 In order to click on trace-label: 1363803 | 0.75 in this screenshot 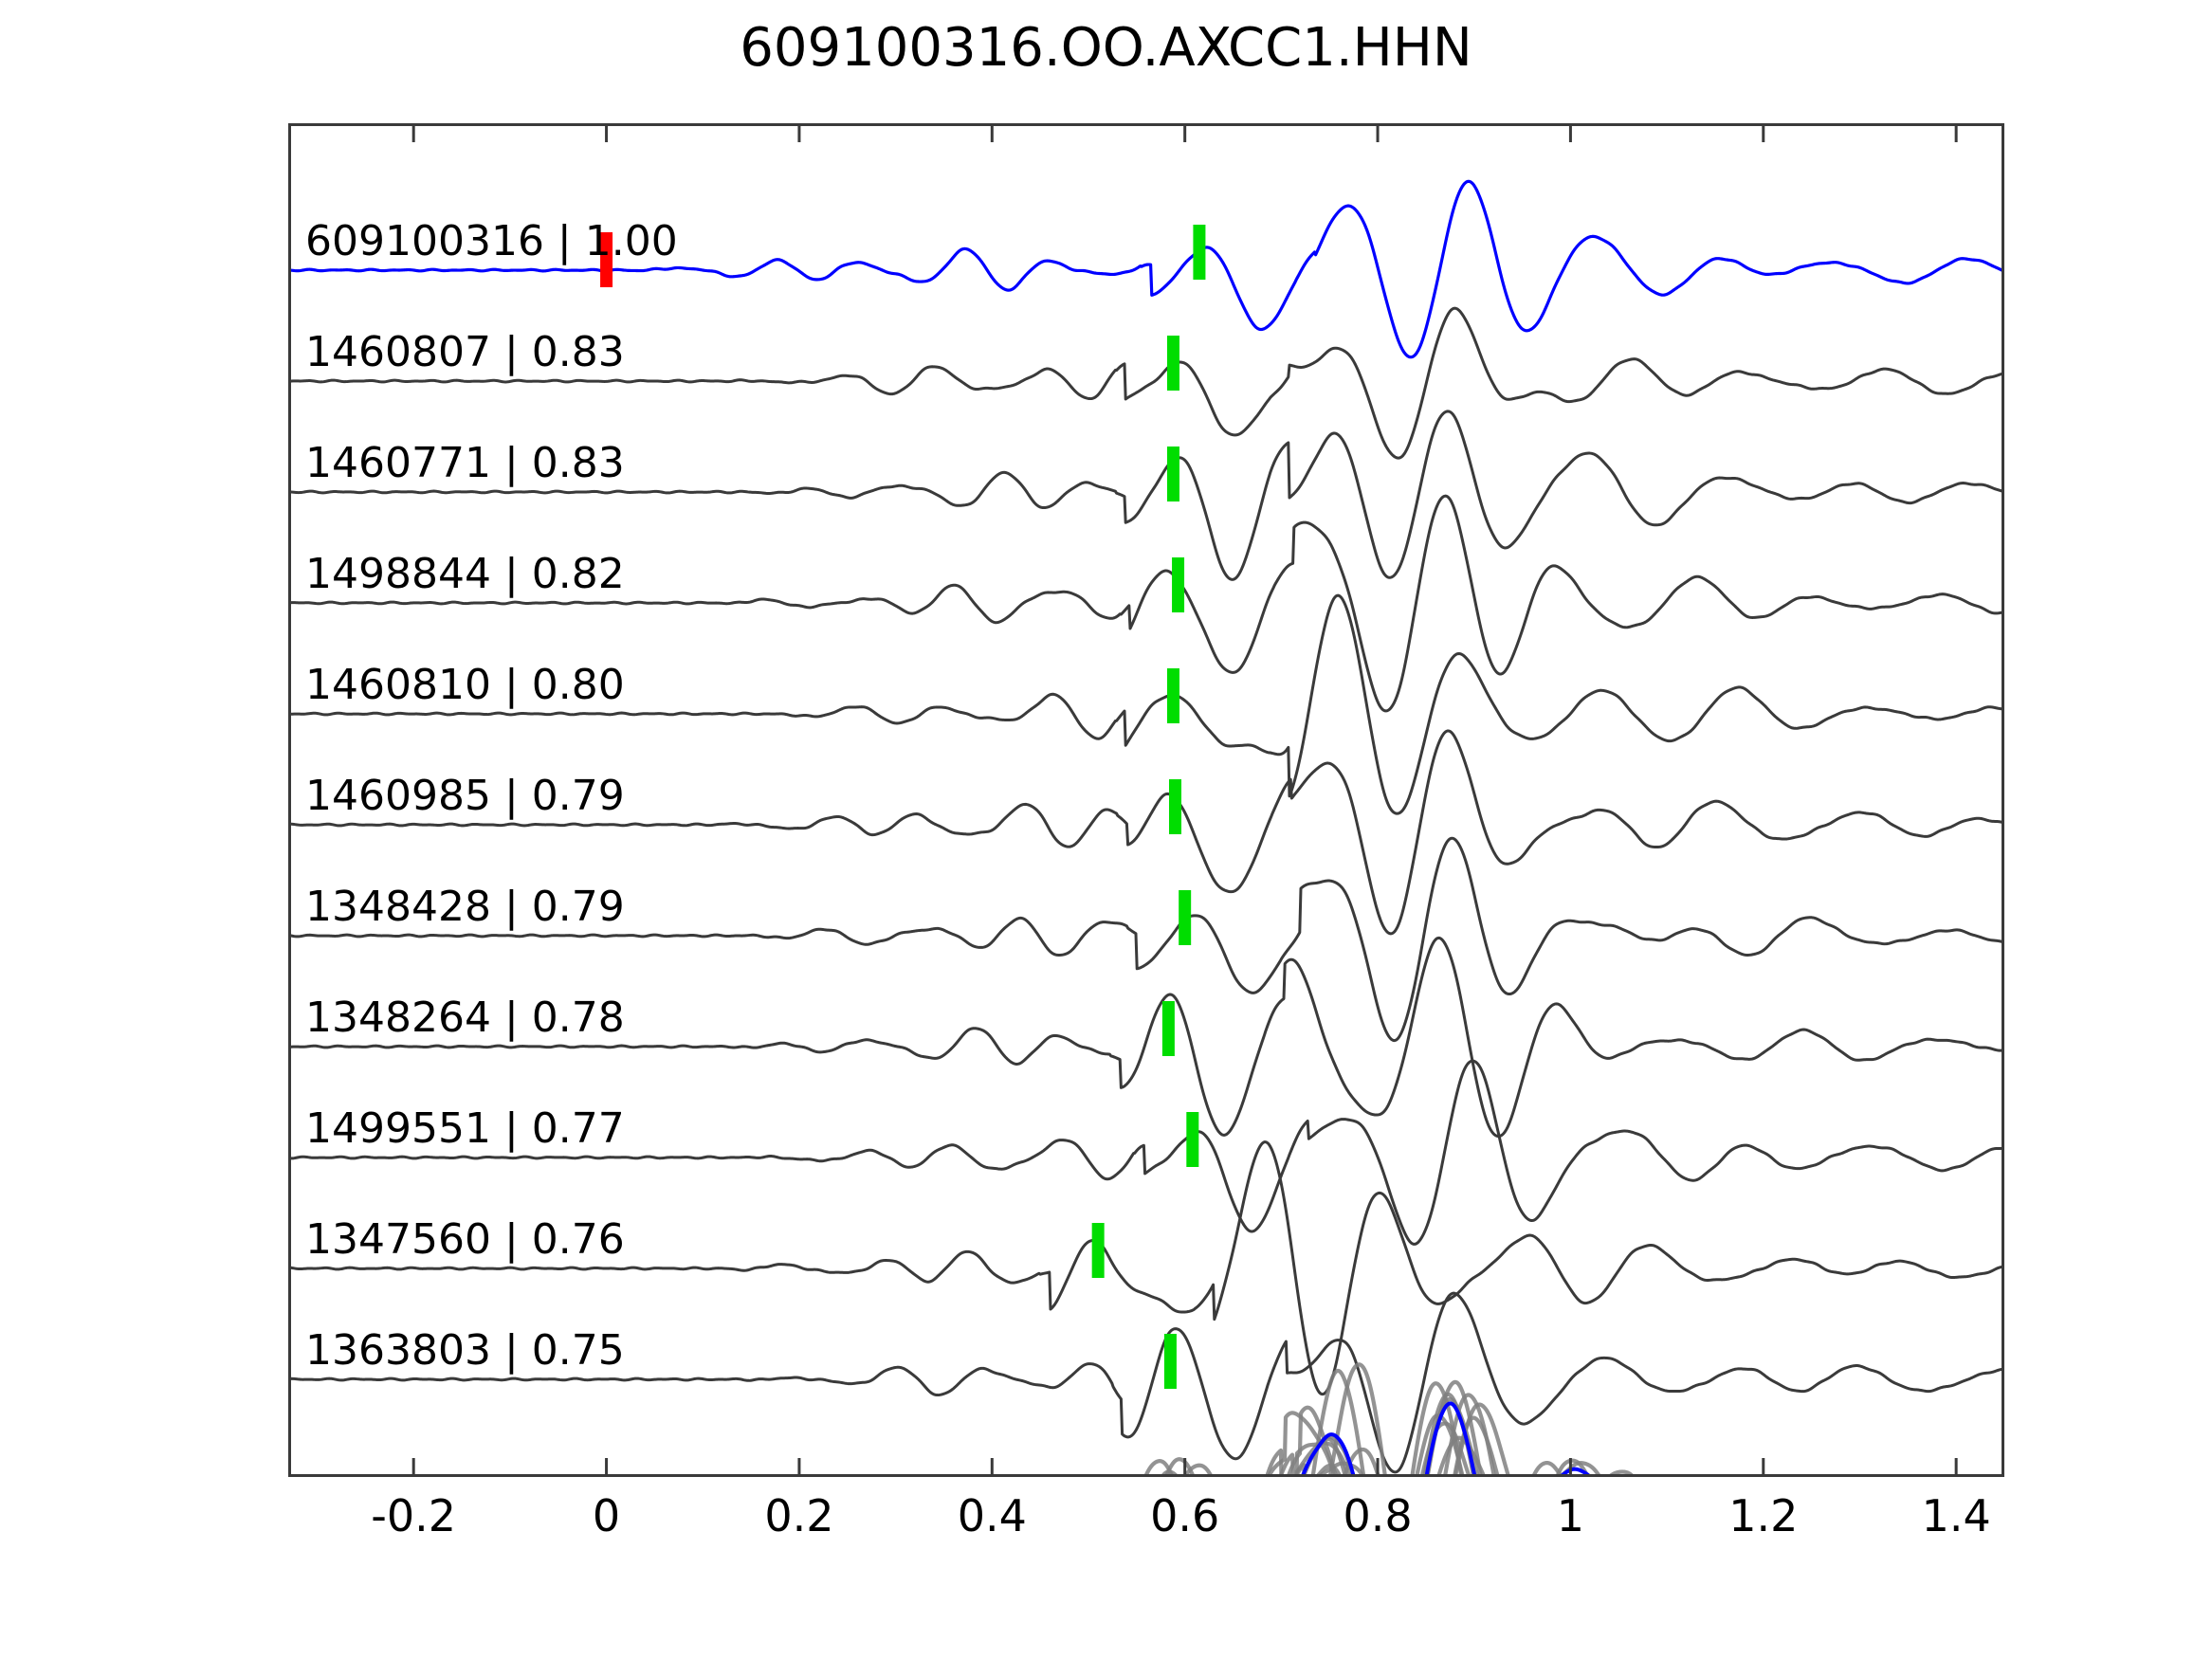, I will do `click(465, 1350)`.